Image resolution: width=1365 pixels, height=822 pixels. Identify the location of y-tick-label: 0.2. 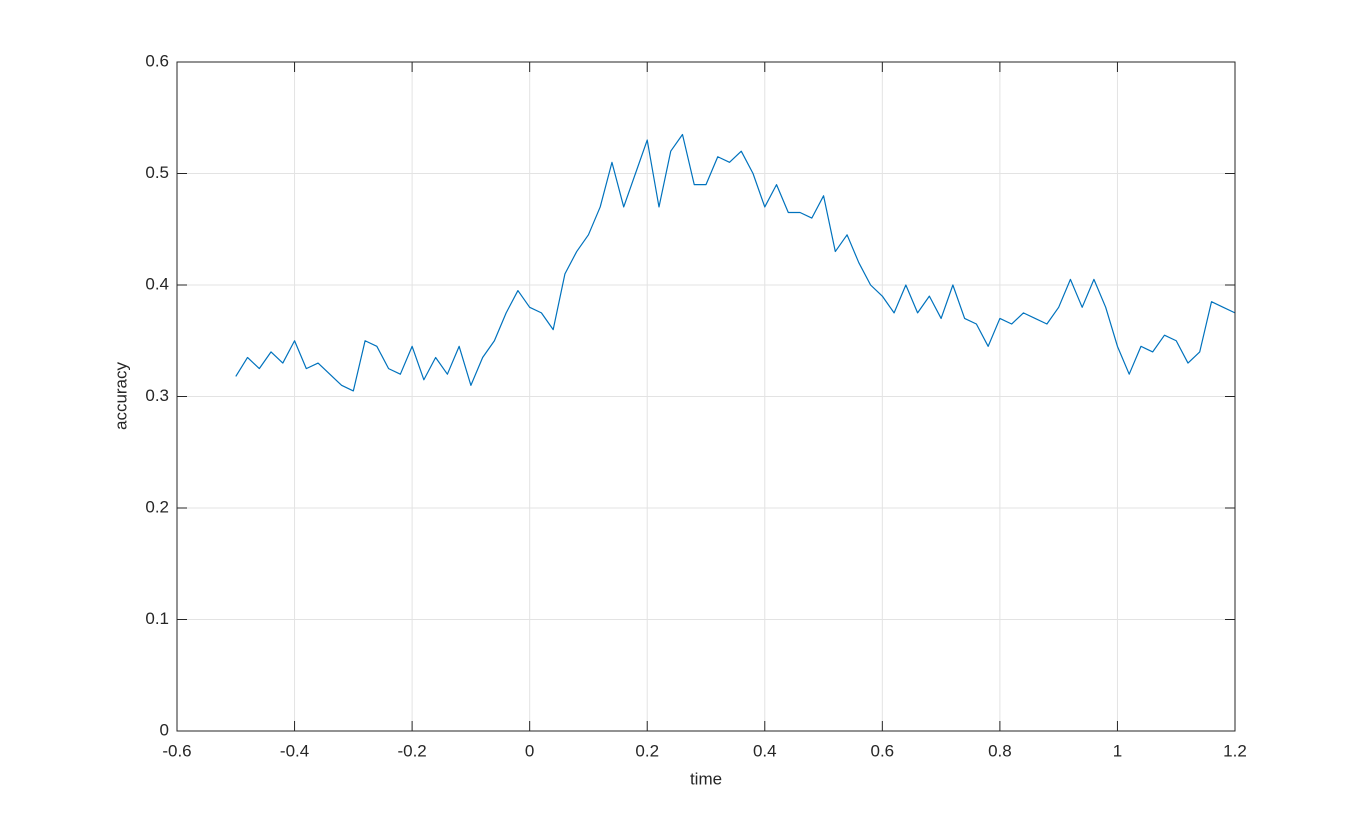
(157, 506).